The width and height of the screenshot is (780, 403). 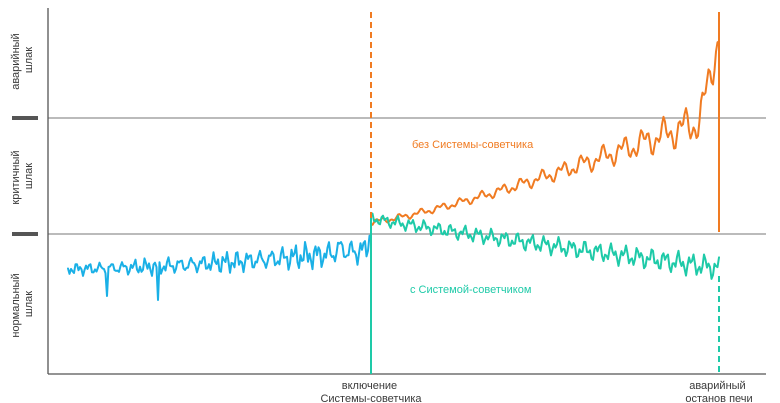 I want to click on zone-label-normal: нормальный шлак, so click(x=22, y=303).